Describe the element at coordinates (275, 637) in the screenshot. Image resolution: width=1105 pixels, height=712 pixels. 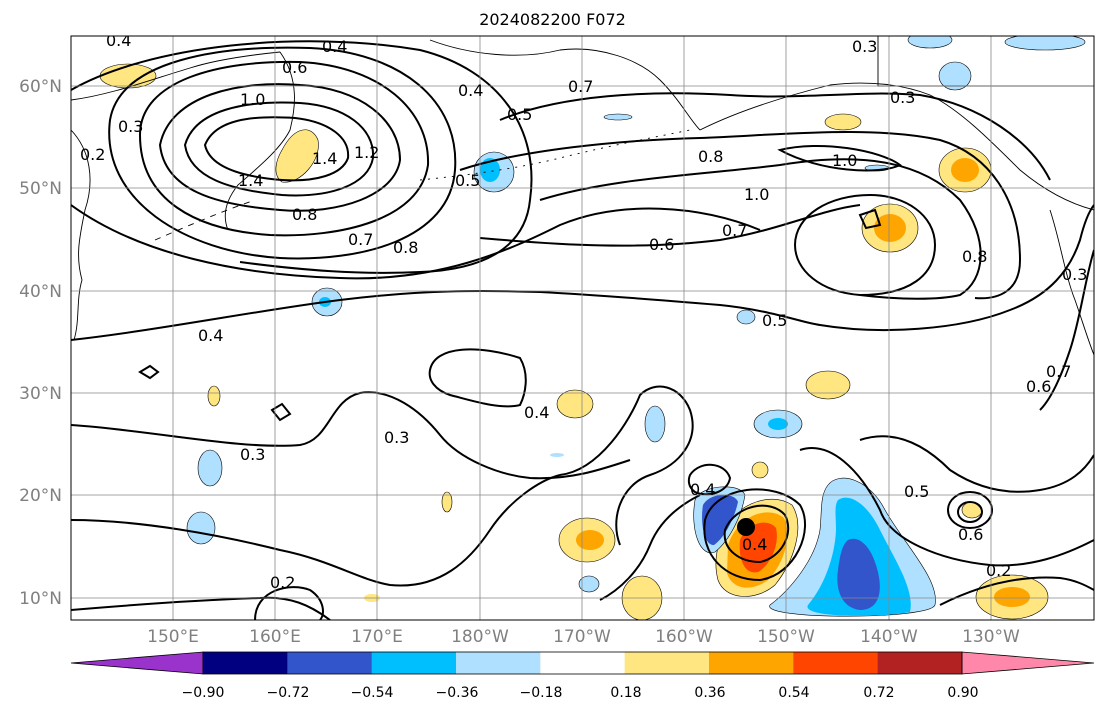
I see `lon-label: 160°E` at that location.